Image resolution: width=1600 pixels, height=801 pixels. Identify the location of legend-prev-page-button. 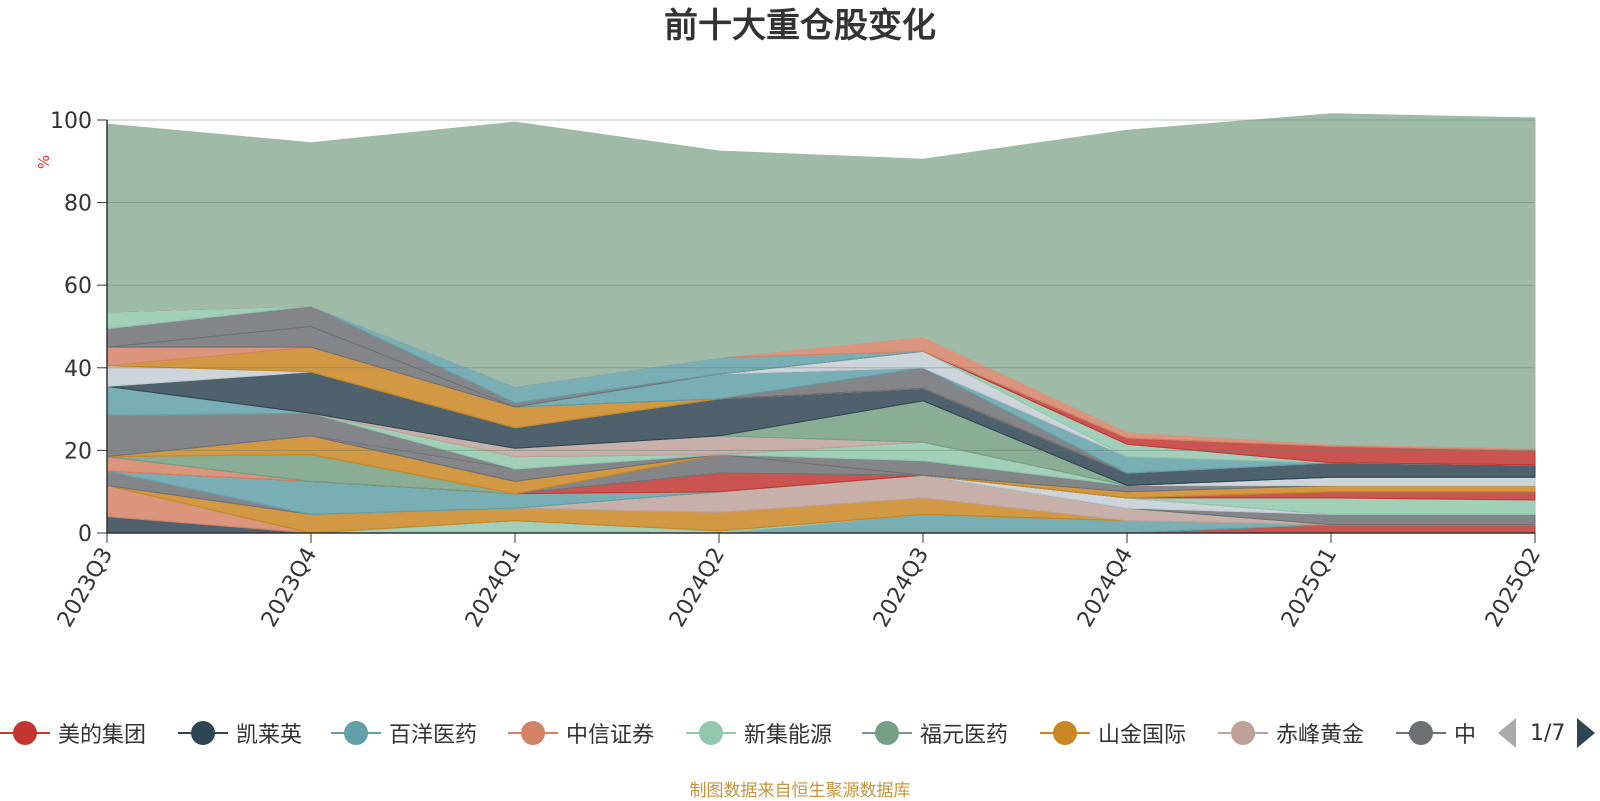
(1507, 733).